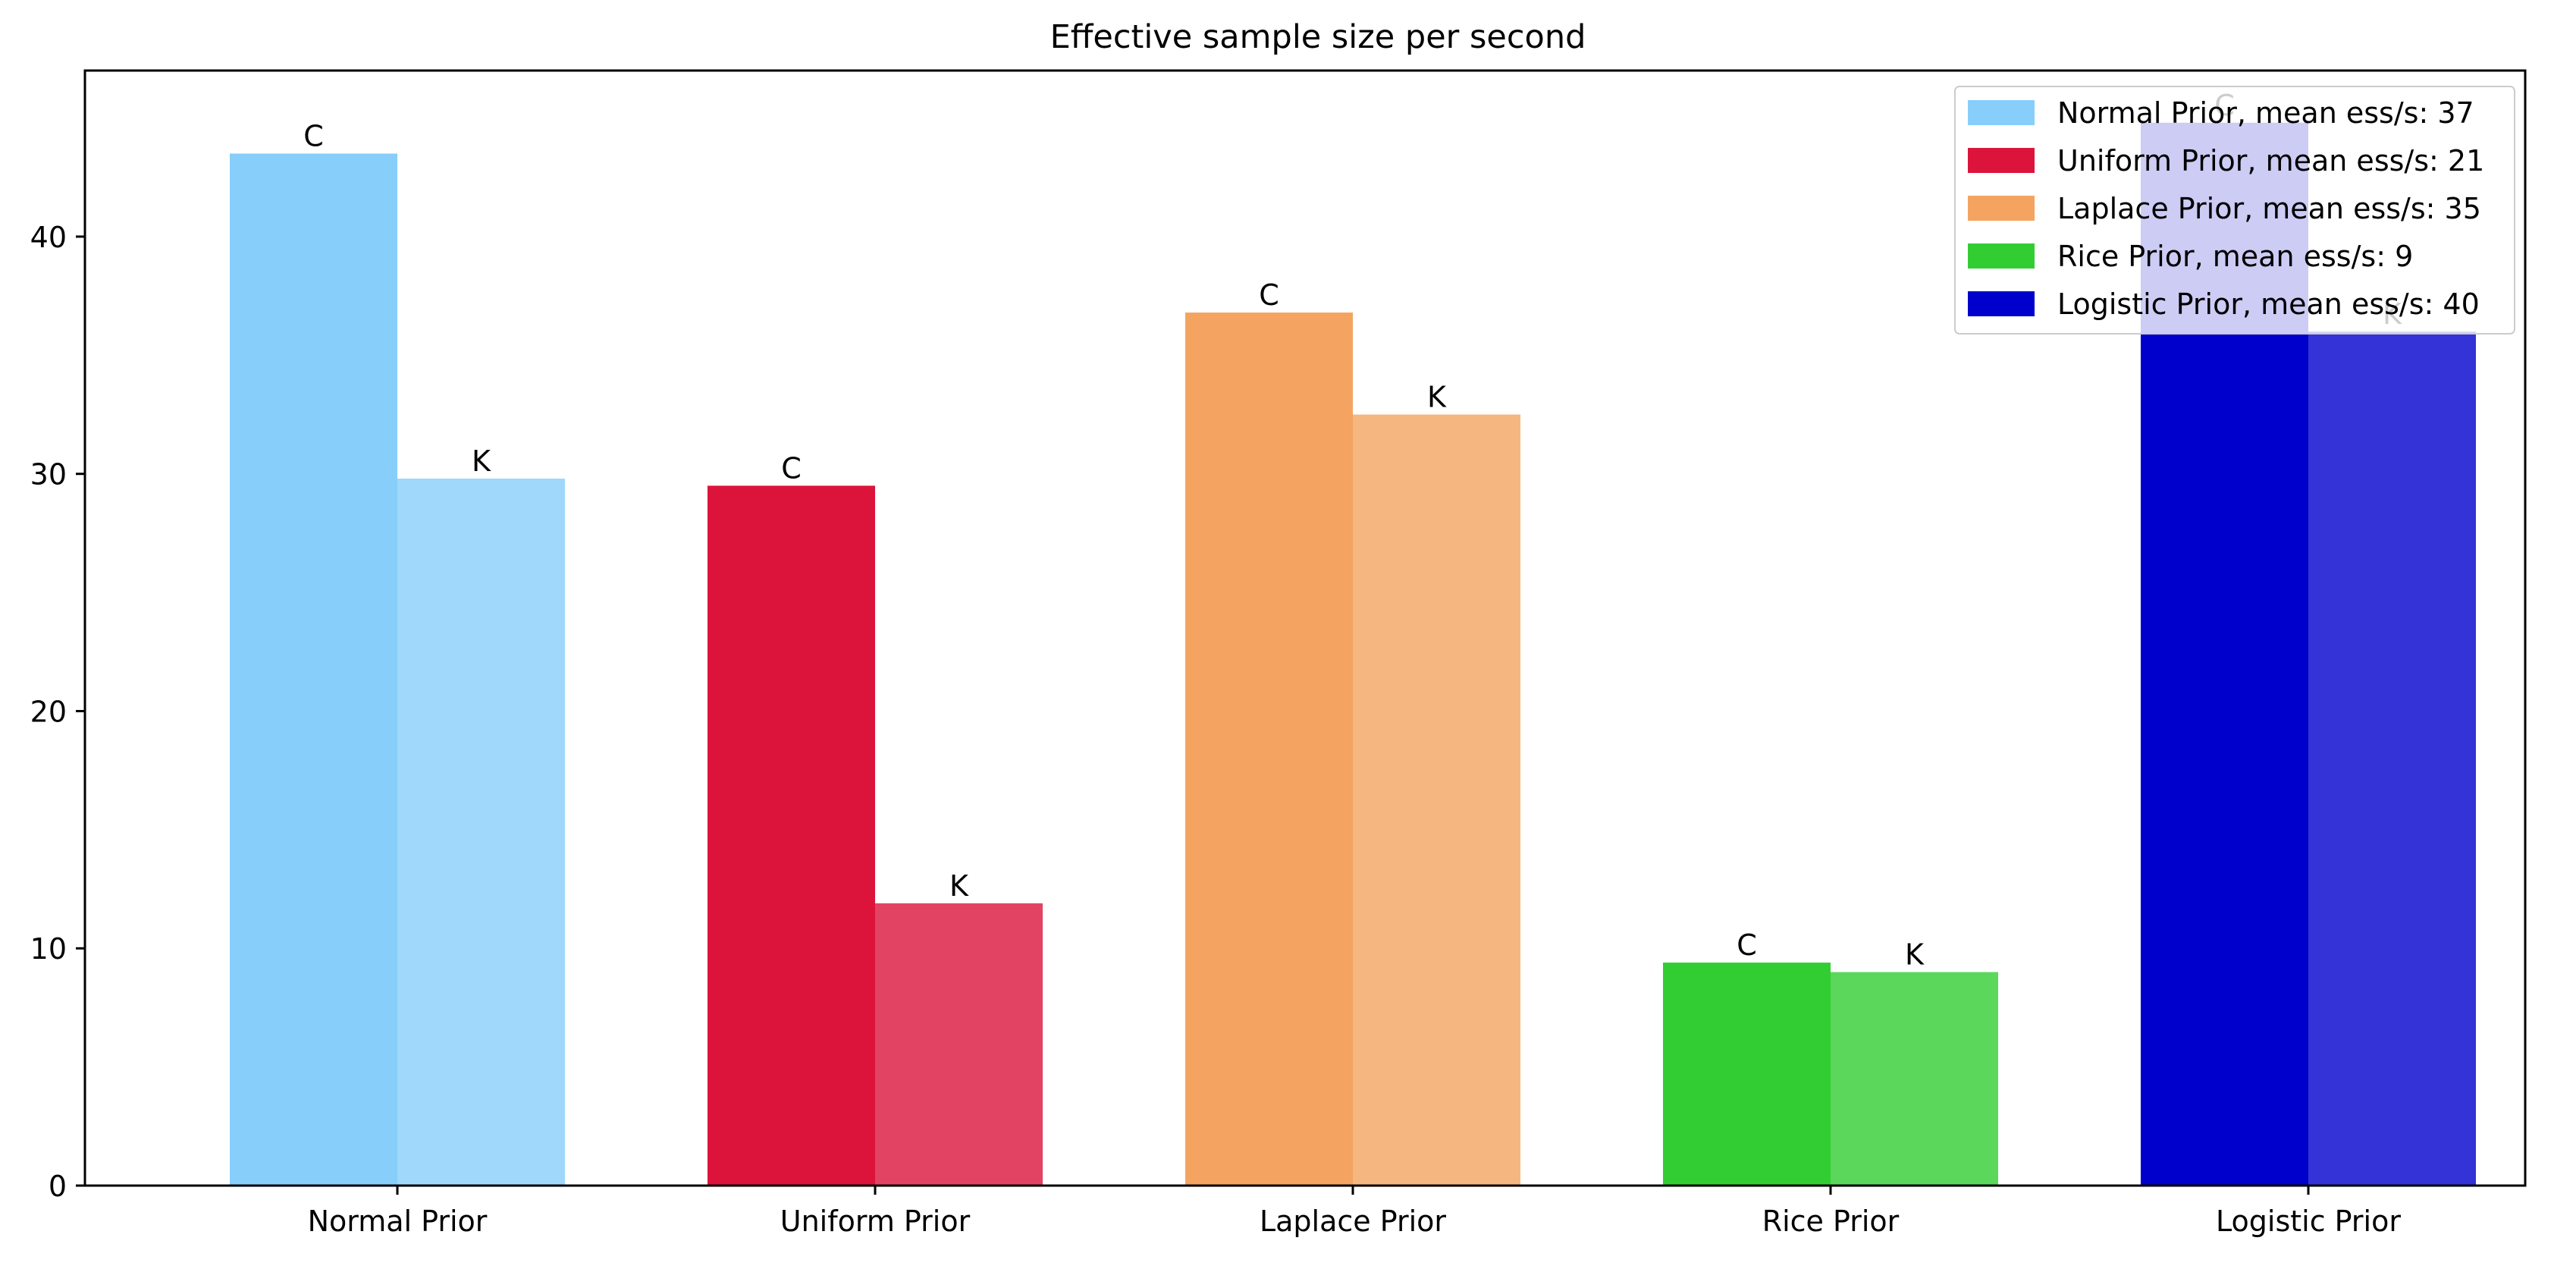 This screenshot has width=2576, height=1266. Describe the element at coordinates (1436, 800) in the screenshot. I see `bar-k-laplace-prior` at that location.